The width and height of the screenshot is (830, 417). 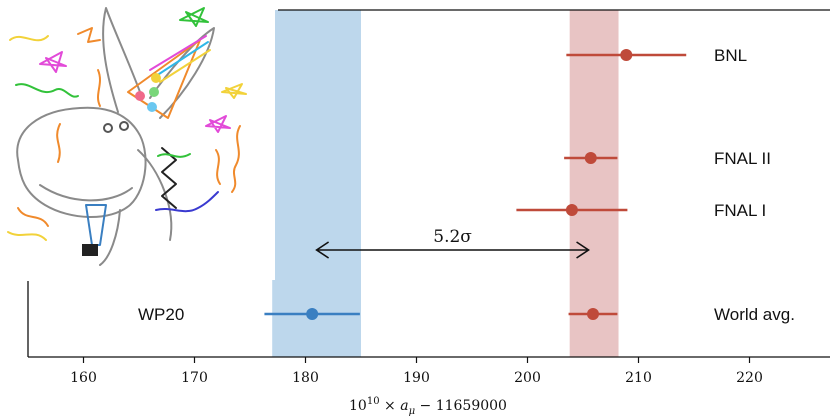 What do you see at coordinates (626, 55) in the screenshot?
I see `bnl-point` at bounding box center [626, 55].